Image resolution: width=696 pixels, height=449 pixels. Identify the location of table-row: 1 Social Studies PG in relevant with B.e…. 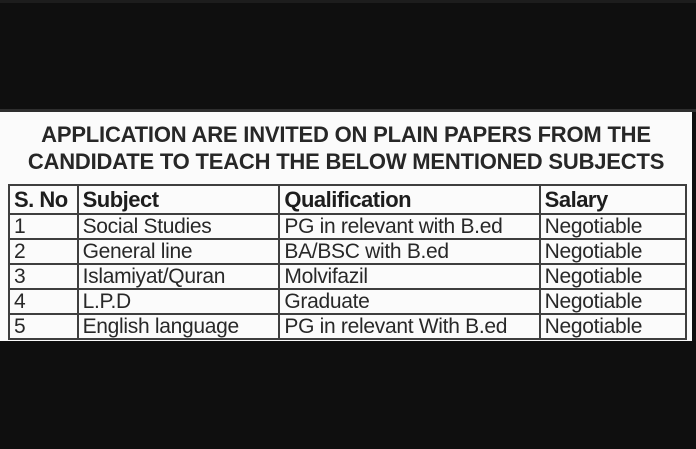
(348, 226).